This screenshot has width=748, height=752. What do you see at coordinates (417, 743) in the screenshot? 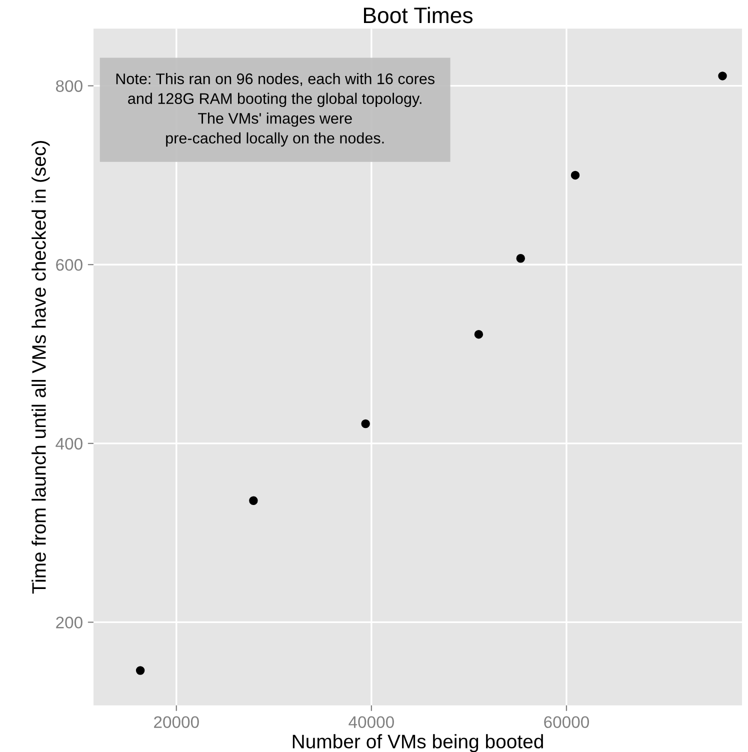
I see `x-axis-title: Number of VMs being booted` at bounding box center [417, 743].